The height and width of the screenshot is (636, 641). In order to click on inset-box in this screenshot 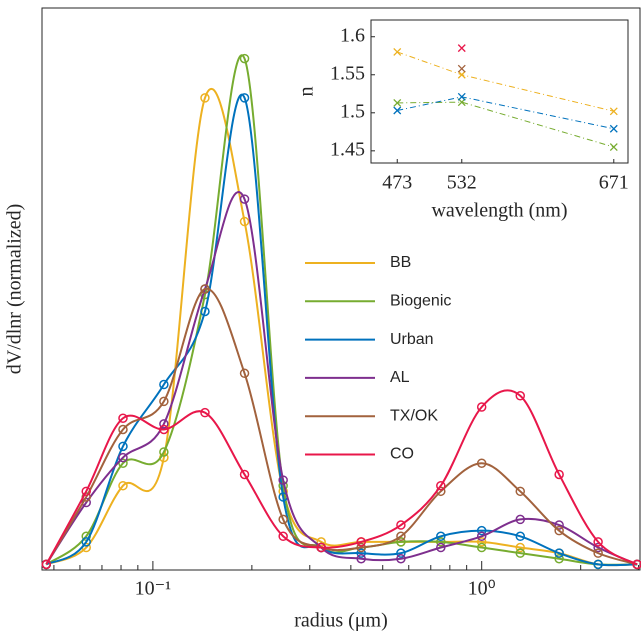, I will do `click(499, 91)`.